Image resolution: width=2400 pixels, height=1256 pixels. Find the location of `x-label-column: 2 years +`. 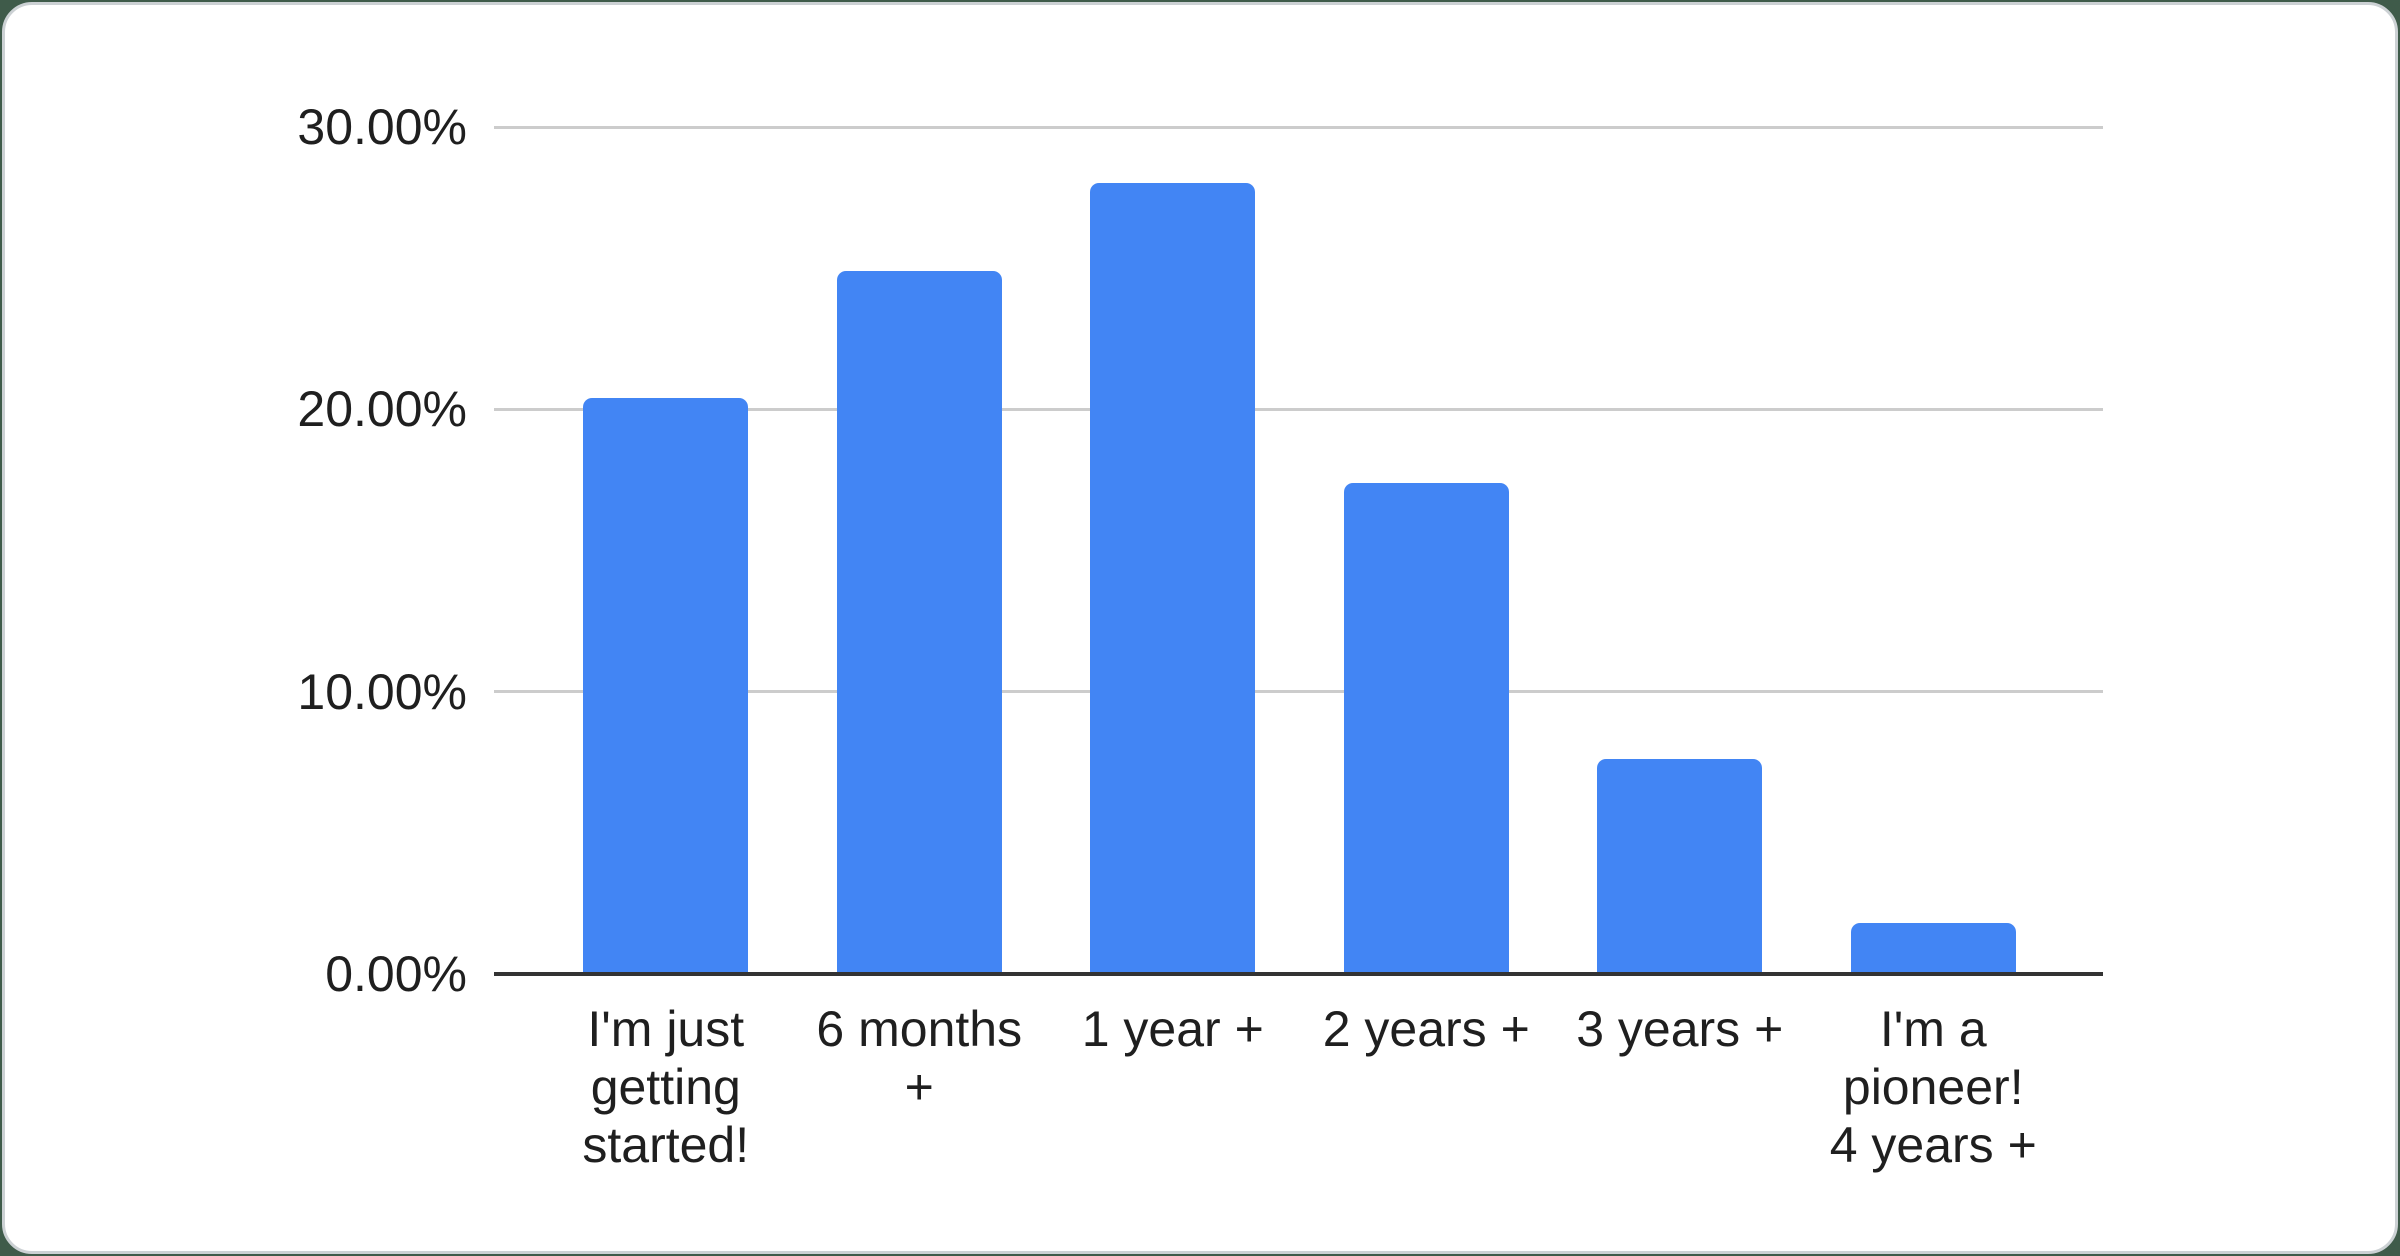

x-label-column: 2 years + is located at coordinates (1427, 1087).